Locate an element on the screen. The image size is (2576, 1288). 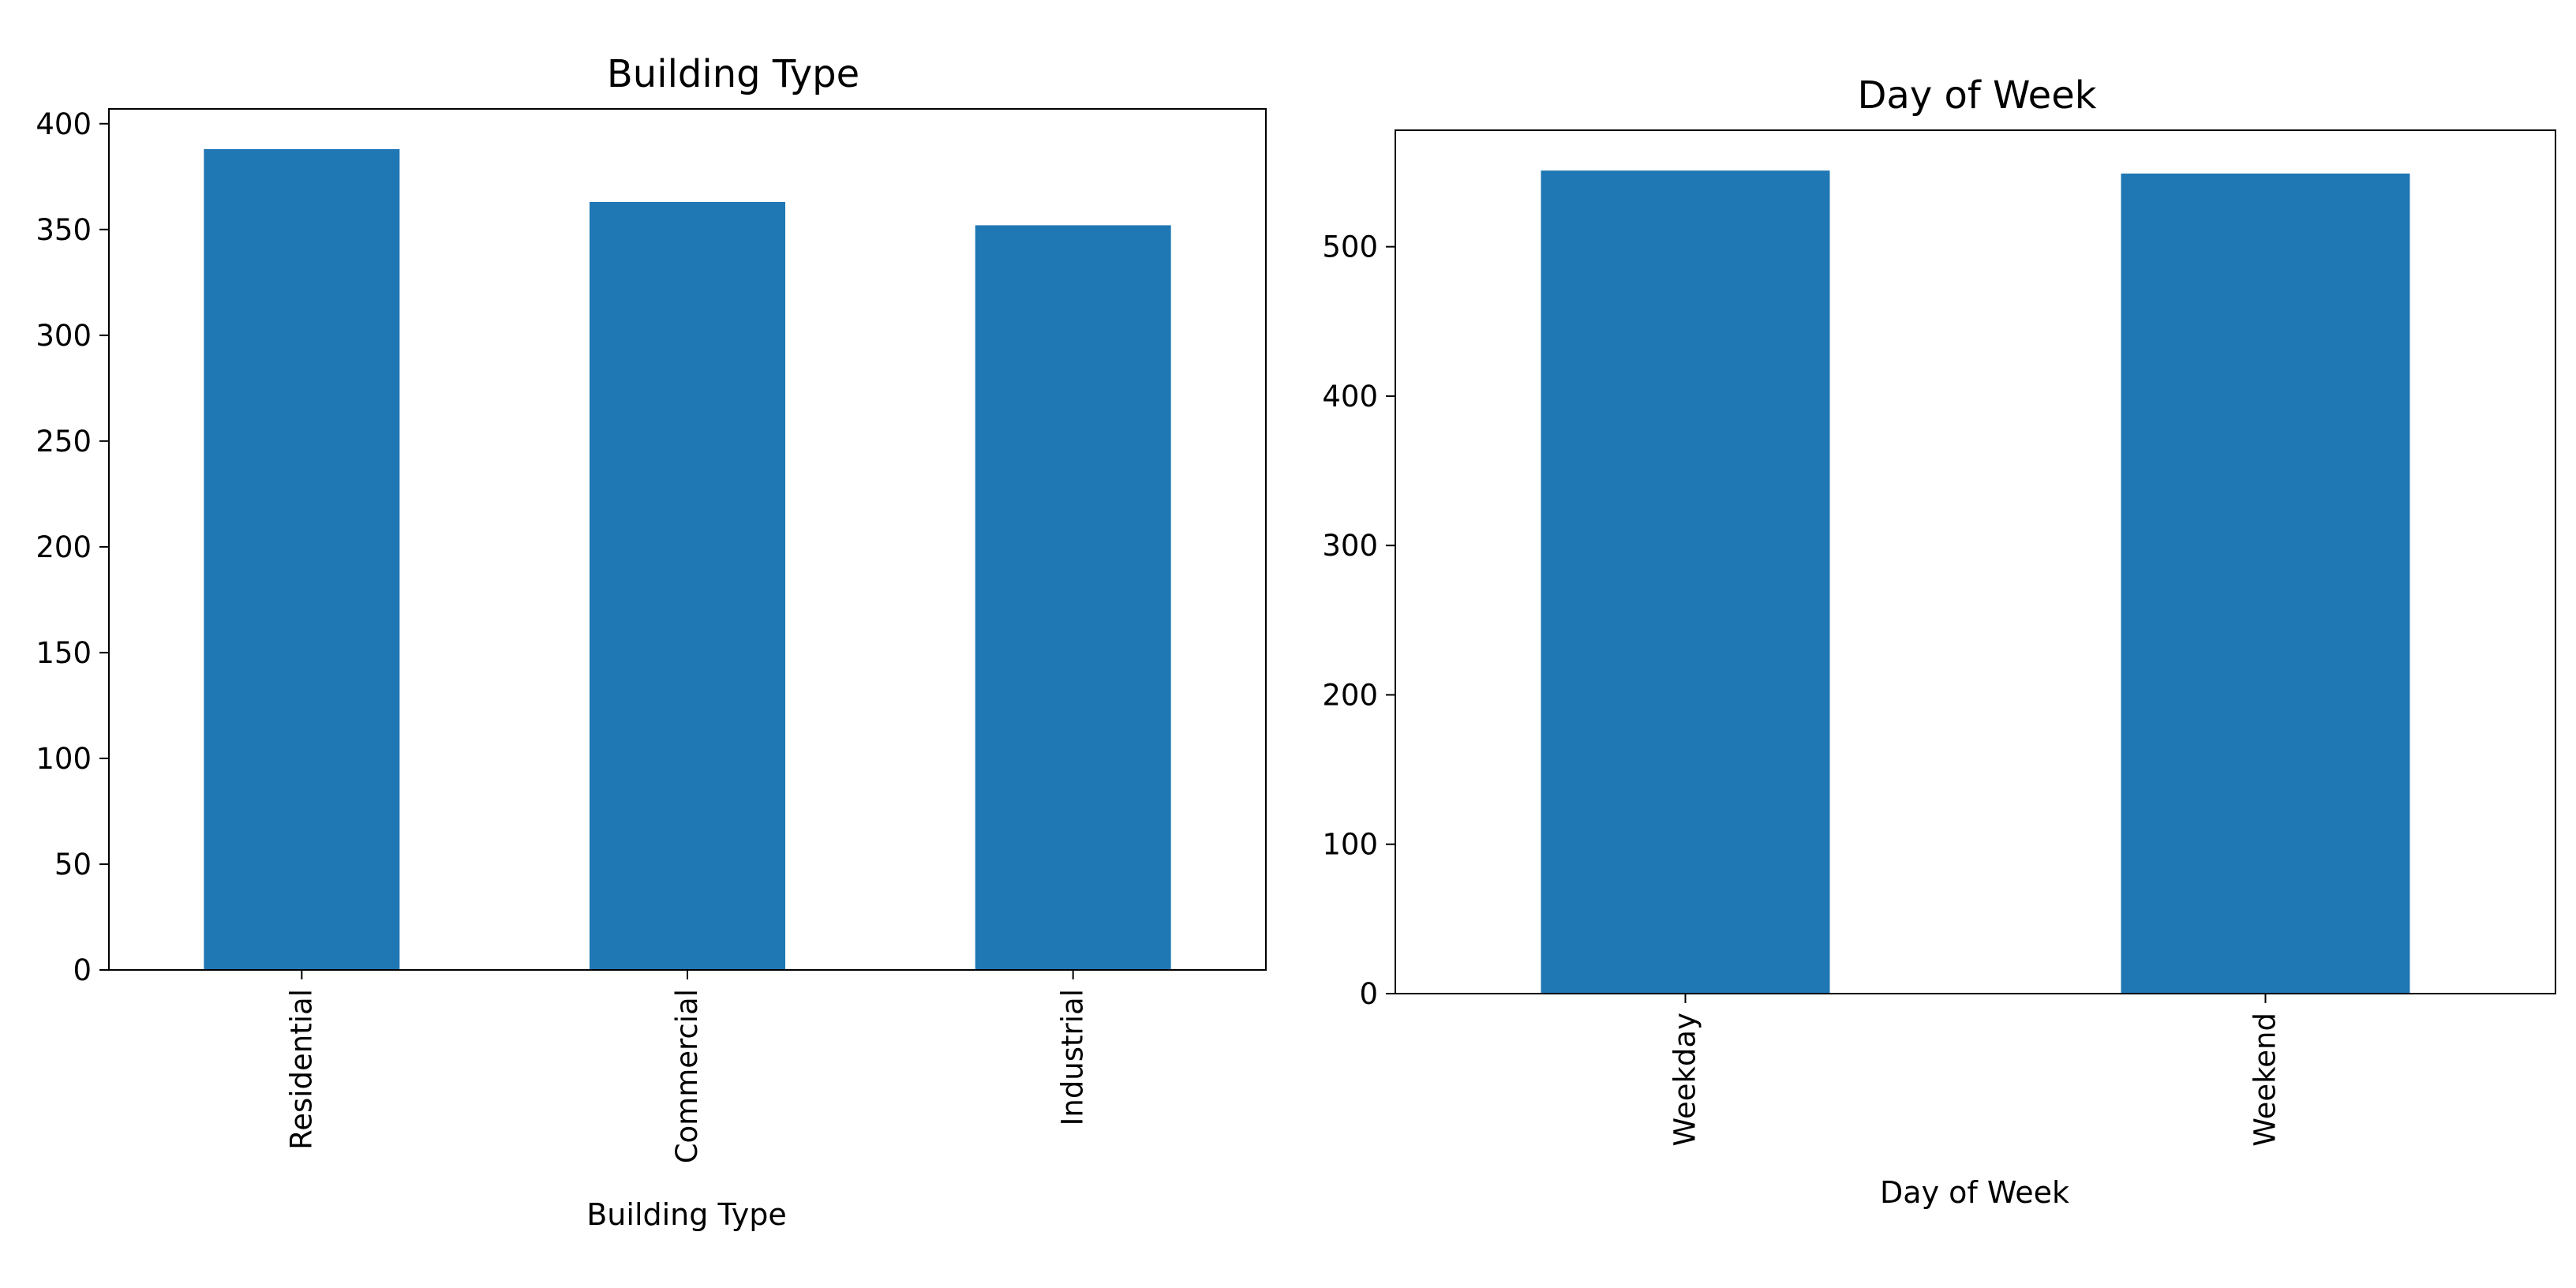
x-axis-ticks: Residential Commercial Industrial is located at coordinates (687, 1066).